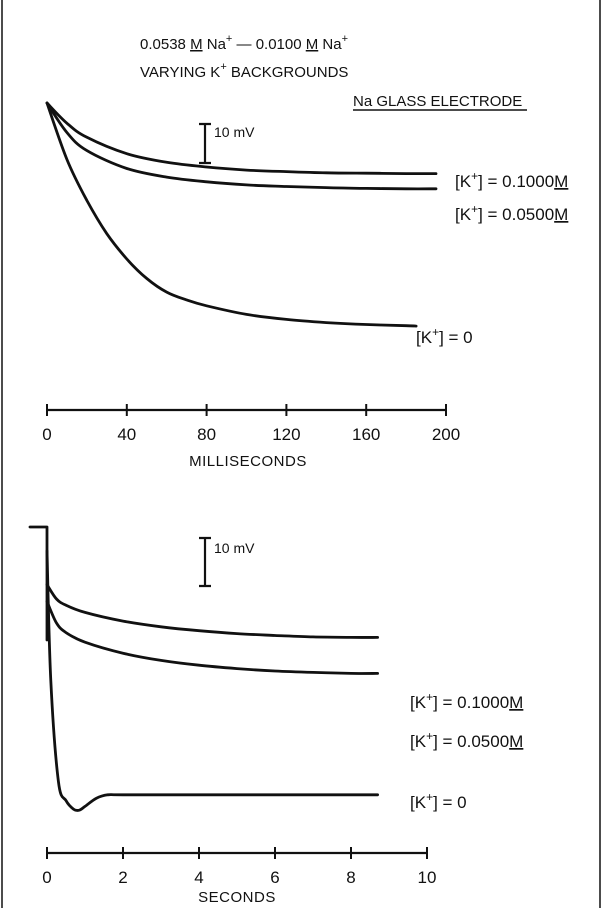 The width and height of the screenshot is (603, 908). Describe the element at coordinates (237, 897) in the screenshot. I see `bottom-x-axis-label: SECONDS` at that location.